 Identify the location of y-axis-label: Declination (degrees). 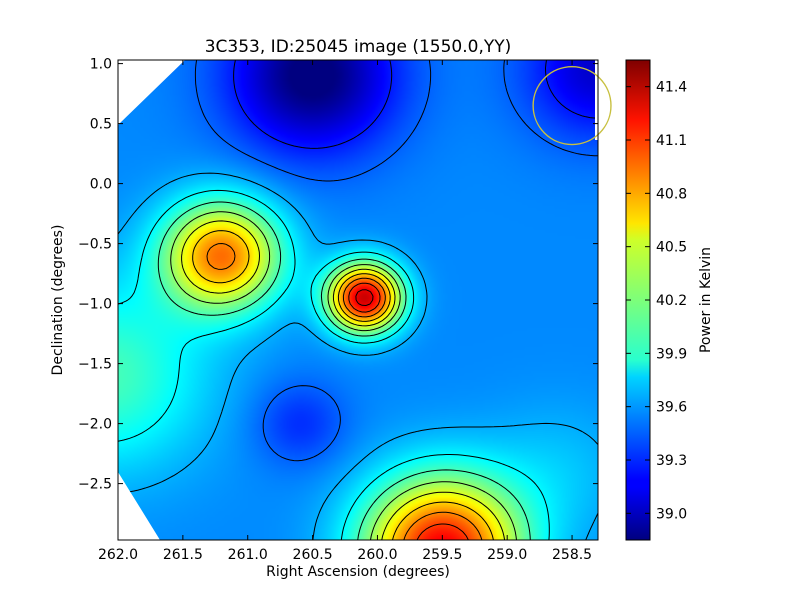
(58, 300).